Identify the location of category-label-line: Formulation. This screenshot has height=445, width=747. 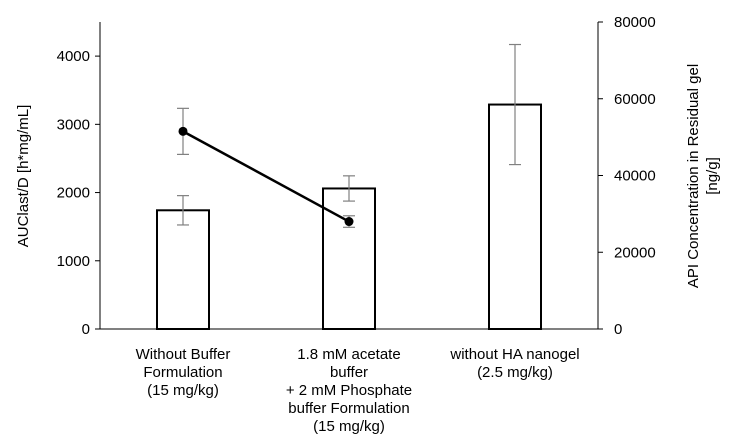
(182, 372).